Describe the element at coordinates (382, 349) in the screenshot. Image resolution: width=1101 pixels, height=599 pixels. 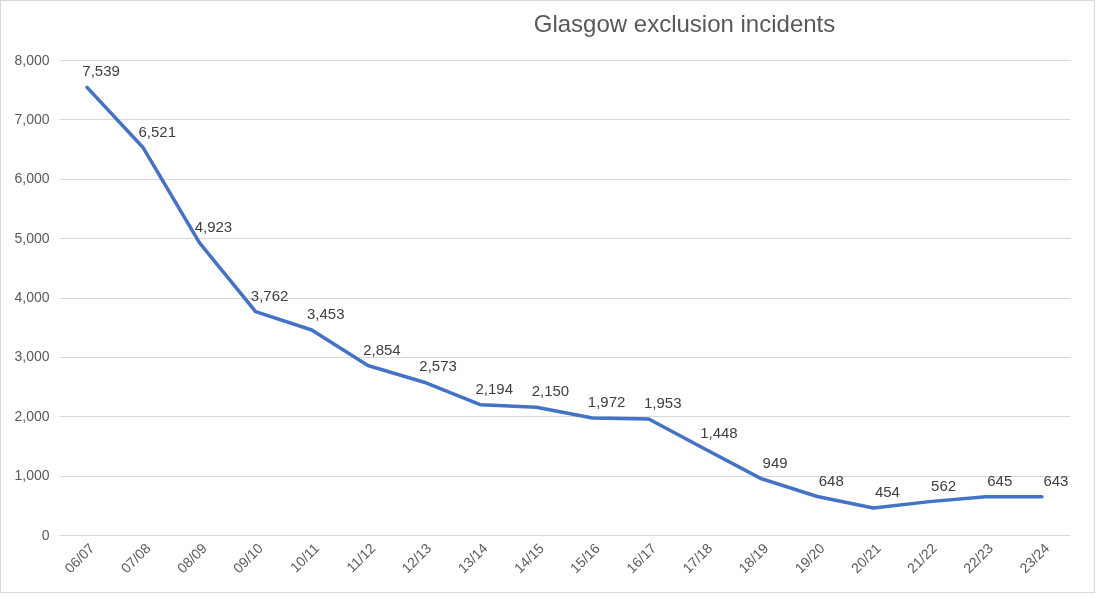
I see `data-label: 2,854` at that location.